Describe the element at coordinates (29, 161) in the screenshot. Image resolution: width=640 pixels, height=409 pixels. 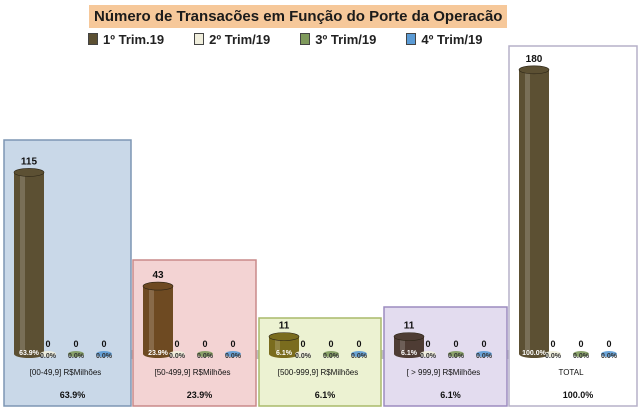
I see `data-label: 115` at that location.